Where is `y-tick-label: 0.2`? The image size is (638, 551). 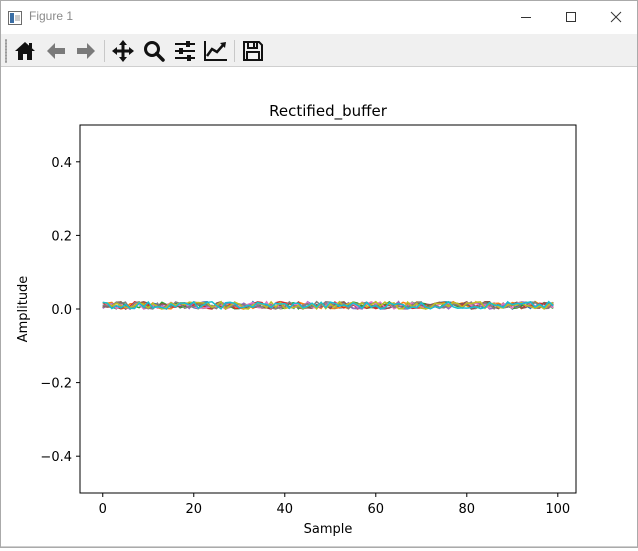 y-tick-label: 0.2 is located at coordinates (61, 236).